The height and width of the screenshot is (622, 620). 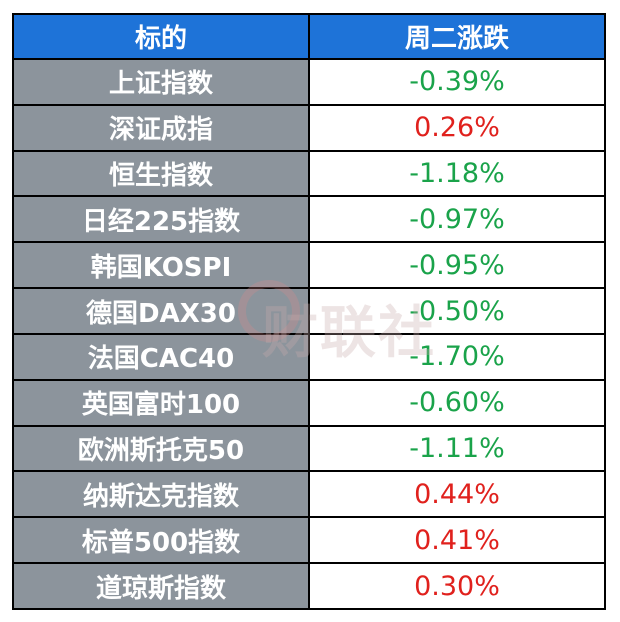 I want to click on table-header-row: 标的 周二涨跌, so click(x=309, y=36).